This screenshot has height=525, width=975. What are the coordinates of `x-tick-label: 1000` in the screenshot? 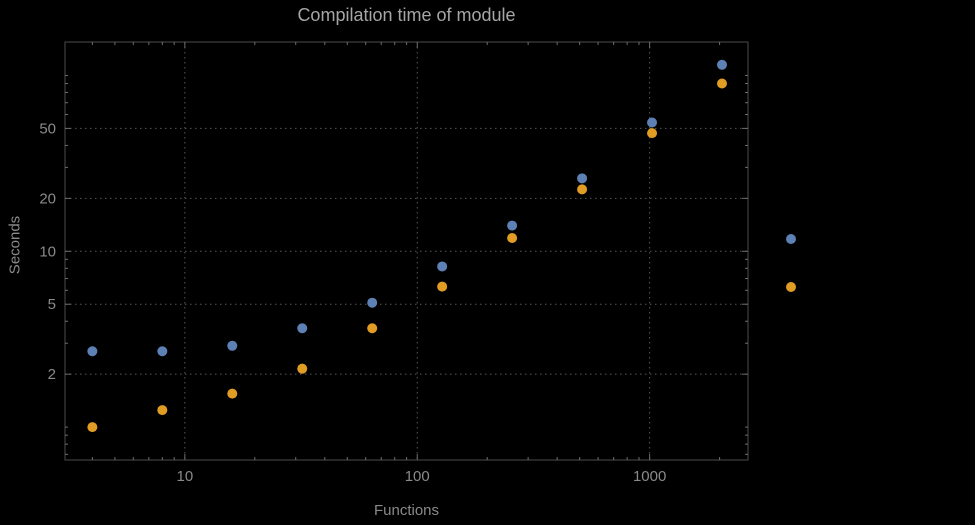 It's located at (649, 476).